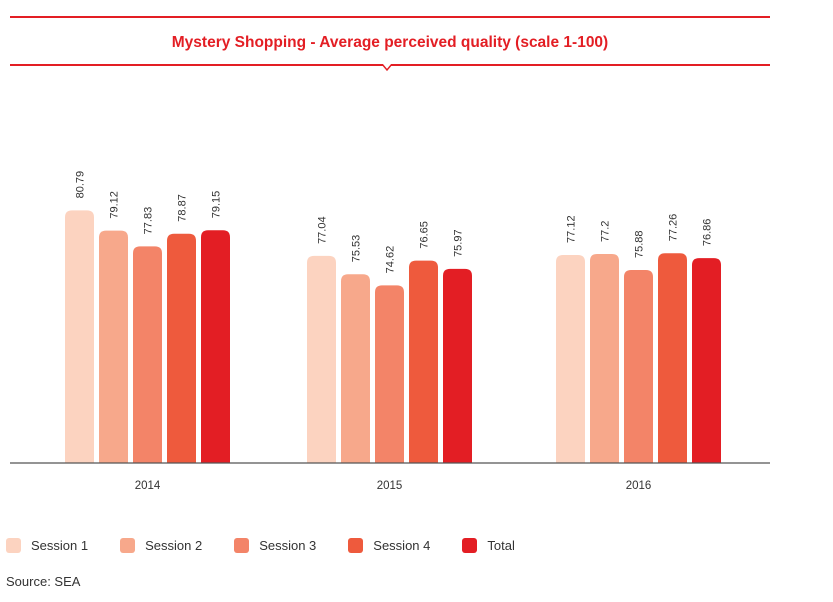 This screenshot has width=833, height=602. What do you see at coordinates (639, 486) in the screenshot?
I see `x-tick-label: 2016` at bounding box center [639, 486].